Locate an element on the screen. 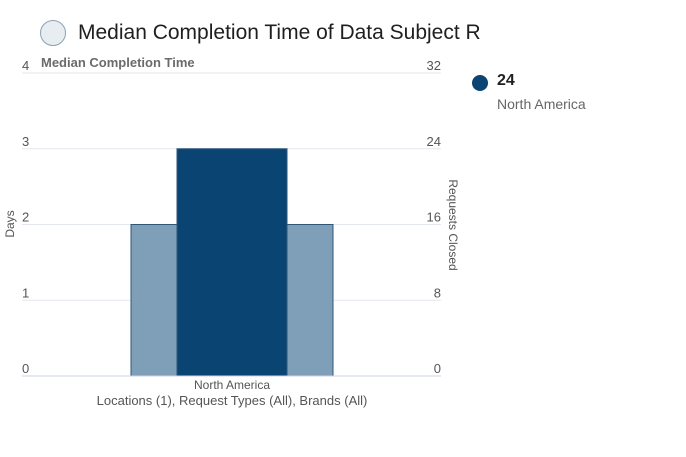  right-axis-ticks: 0 8 16 24 32 is located at coordinates (434, 217).